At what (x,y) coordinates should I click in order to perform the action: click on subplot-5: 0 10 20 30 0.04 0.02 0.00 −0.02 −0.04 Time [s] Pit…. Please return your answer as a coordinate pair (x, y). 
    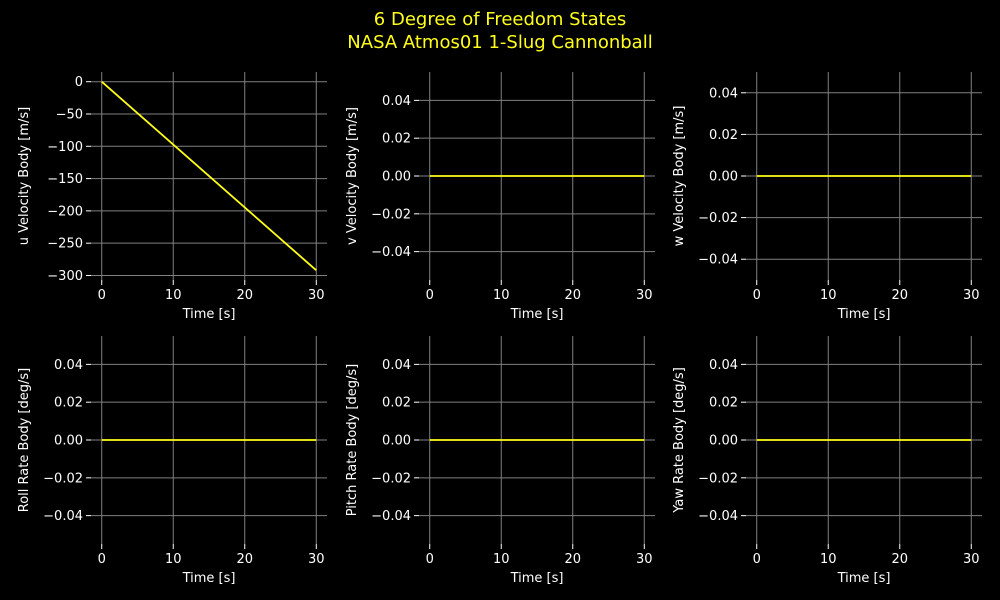
    Looking at the image, I should click on (500, 461).